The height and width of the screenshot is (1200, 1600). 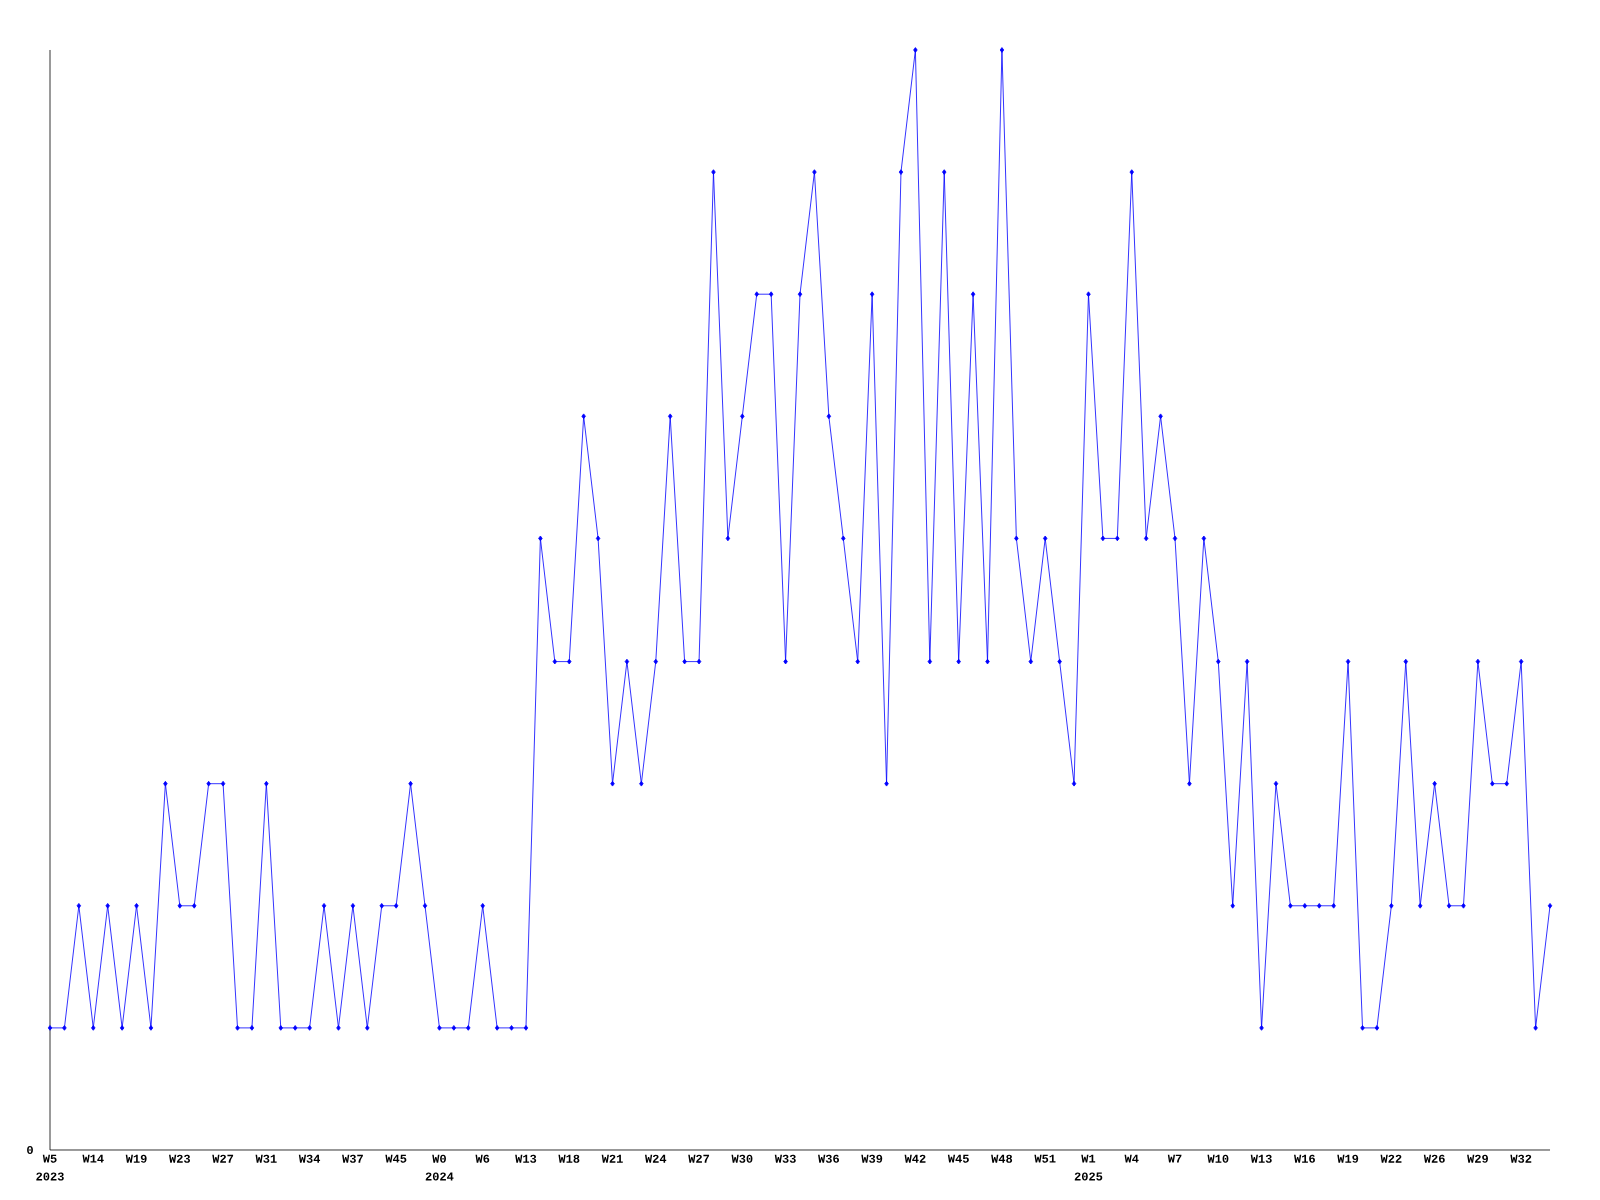 What do you see at coordinates (785, 1158) in the screenshot?
I see `x-tick-label: W33` at bounding box center [785, 1158].